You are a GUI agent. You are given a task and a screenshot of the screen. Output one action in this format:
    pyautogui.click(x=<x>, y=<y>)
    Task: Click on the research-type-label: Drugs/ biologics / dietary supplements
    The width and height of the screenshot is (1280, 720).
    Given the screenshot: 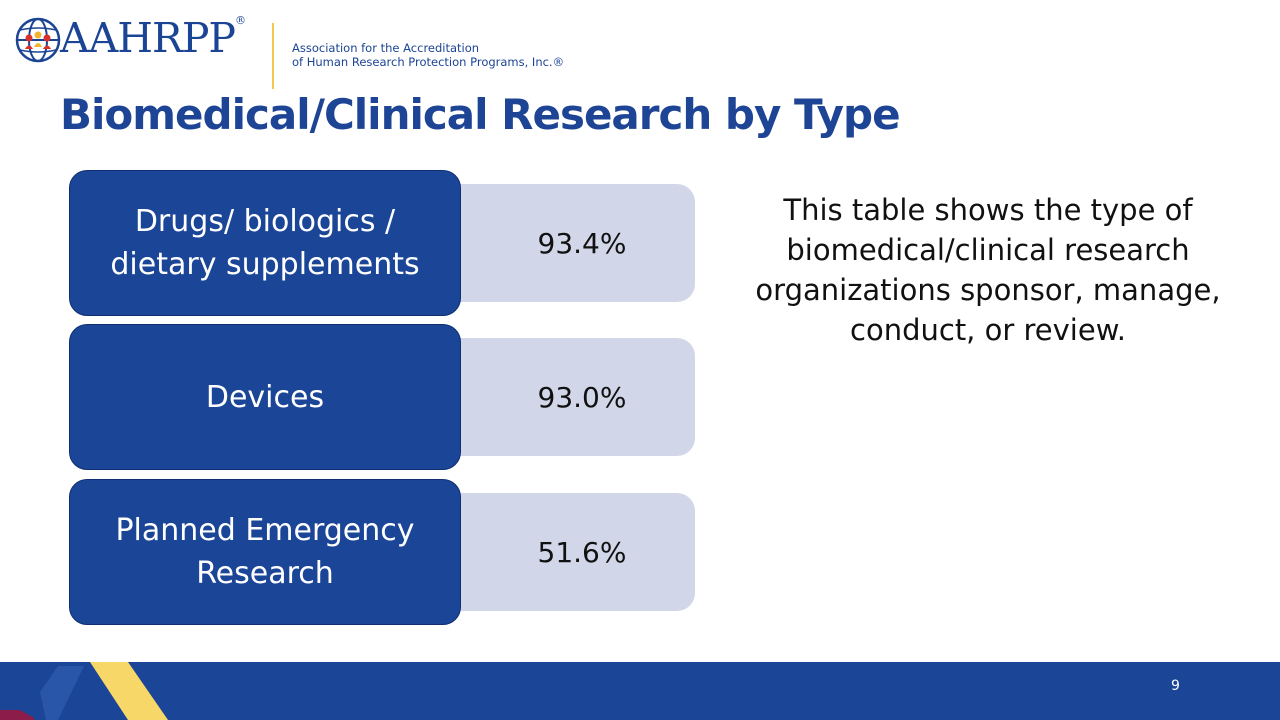 What is the action you would take?
    pyautogui.click(x=265, y=243)
    